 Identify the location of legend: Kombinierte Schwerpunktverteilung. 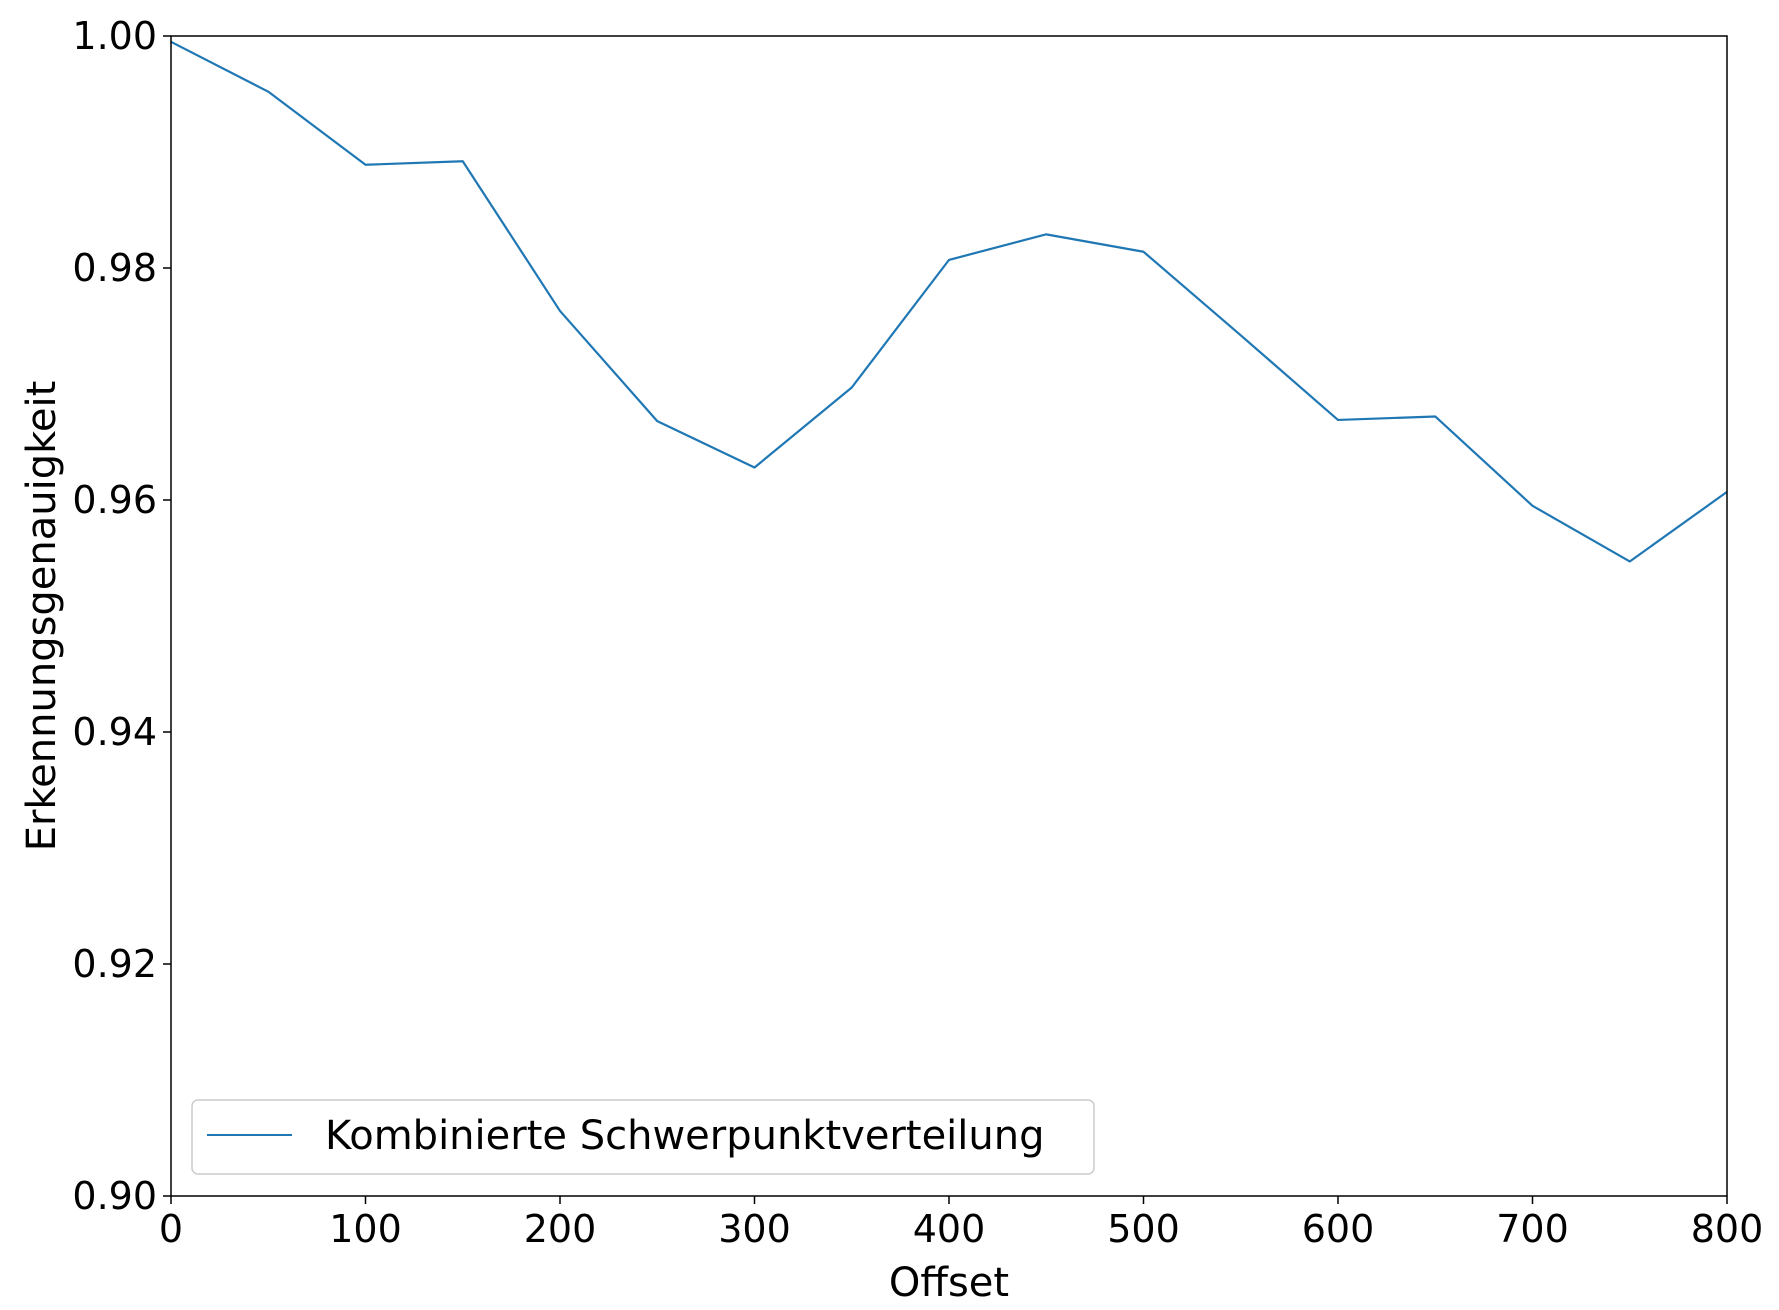
(643, 1137).